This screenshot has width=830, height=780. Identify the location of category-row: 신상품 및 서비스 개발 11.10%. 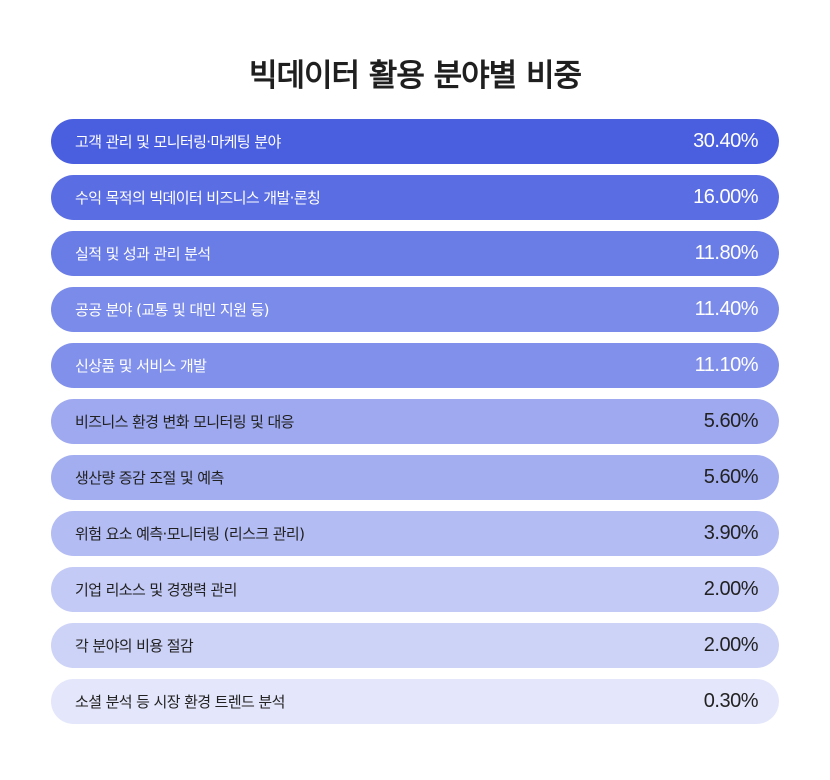
(415, 365).